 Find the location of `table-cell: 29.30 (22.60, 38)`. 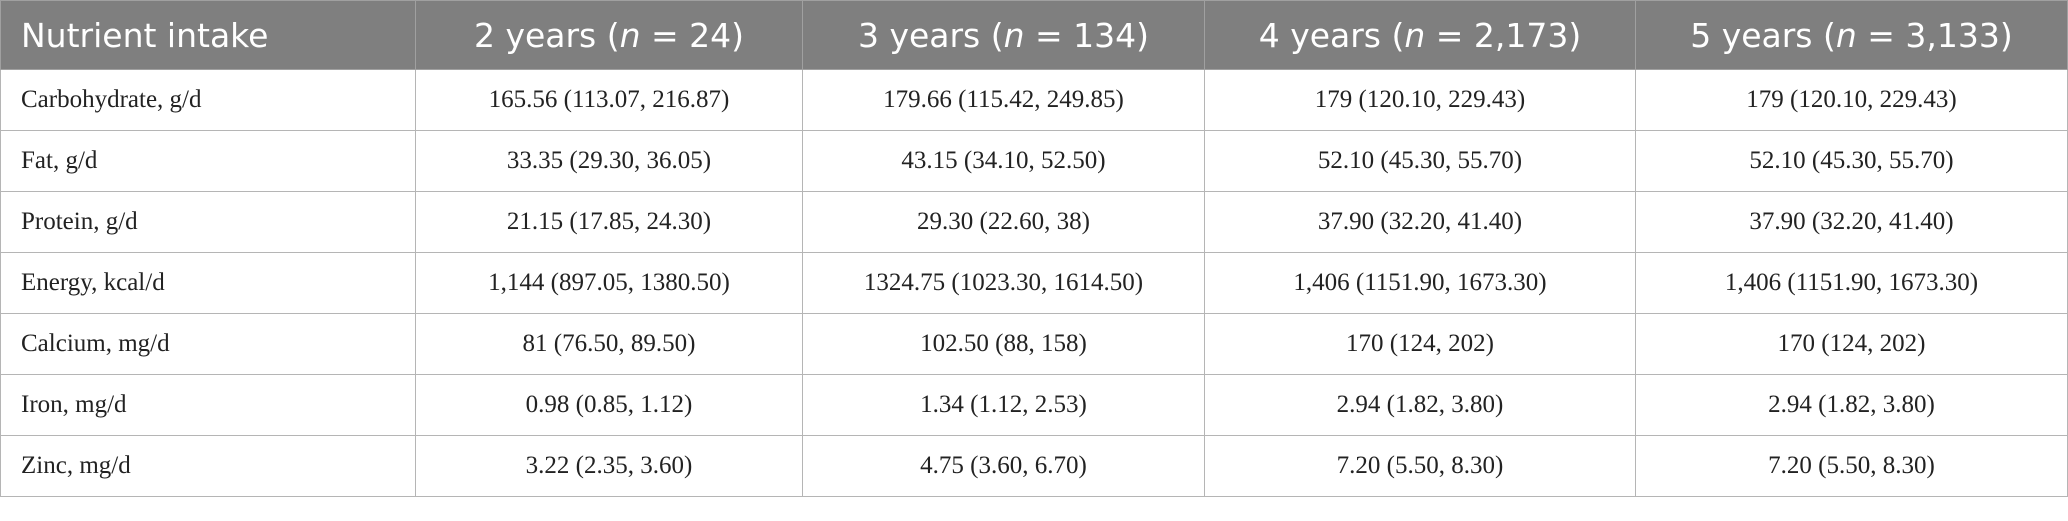

table-cell: 29.30 (22.60, 38) is located at coordinates (1003, 222).